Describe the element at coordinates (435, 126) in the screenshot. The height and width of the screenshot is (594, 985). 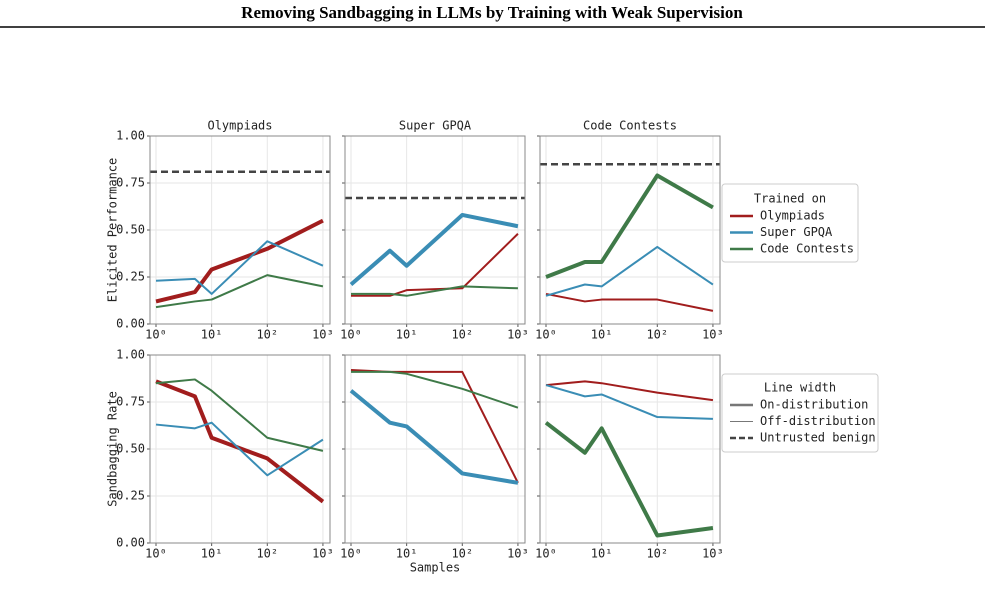
I see `subplot-title: Super GPQA` at that location.